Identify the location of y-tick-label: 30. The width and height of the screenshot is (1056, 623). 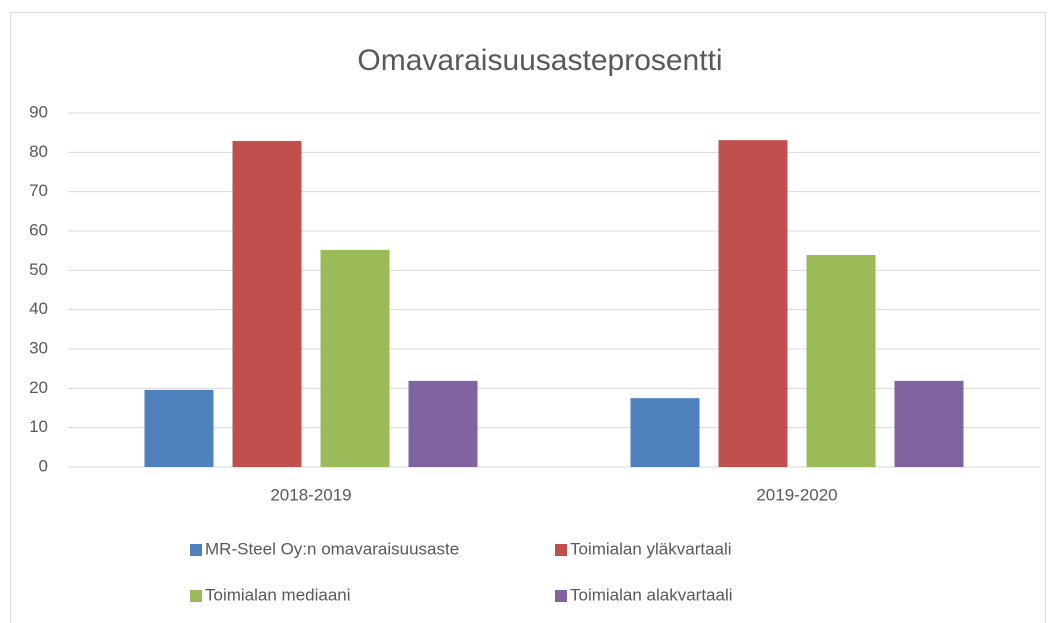
(38, 347).